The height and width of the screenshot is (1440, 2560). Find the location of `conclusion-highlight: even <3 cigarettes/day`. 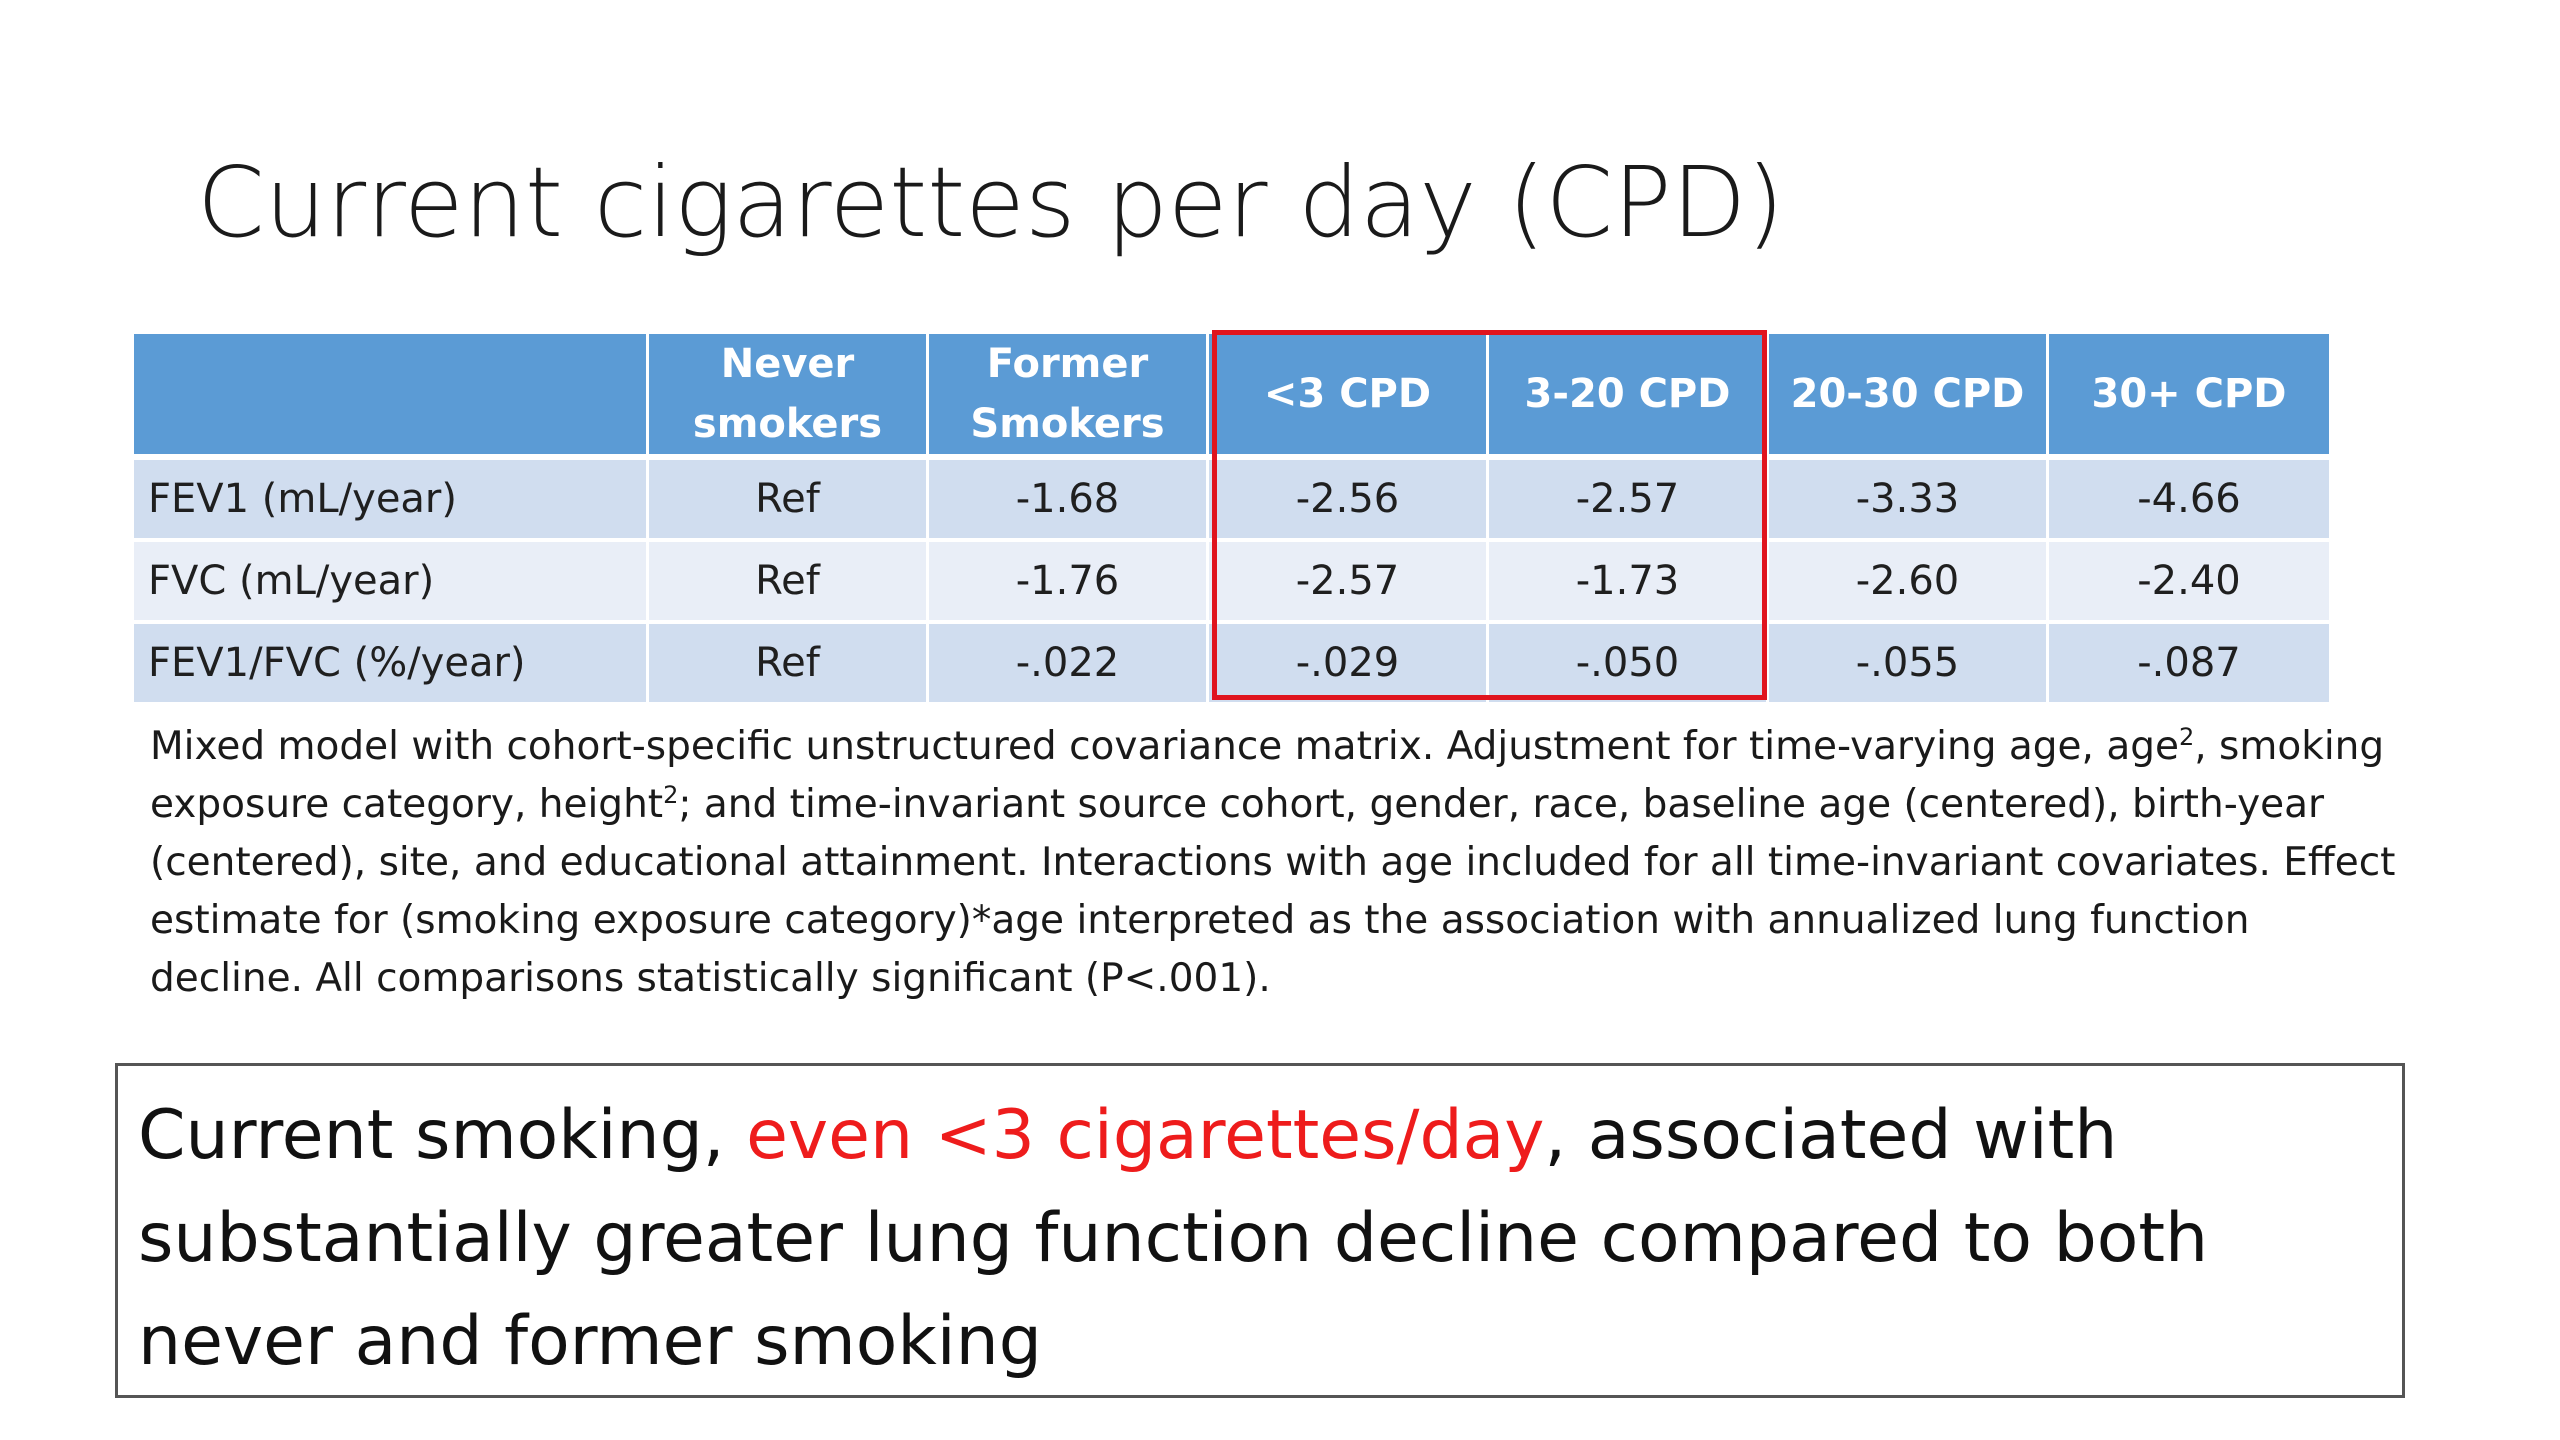

conclusion-highlight: even <3 cigarettes/day is located at coordinates (1145, 1135).